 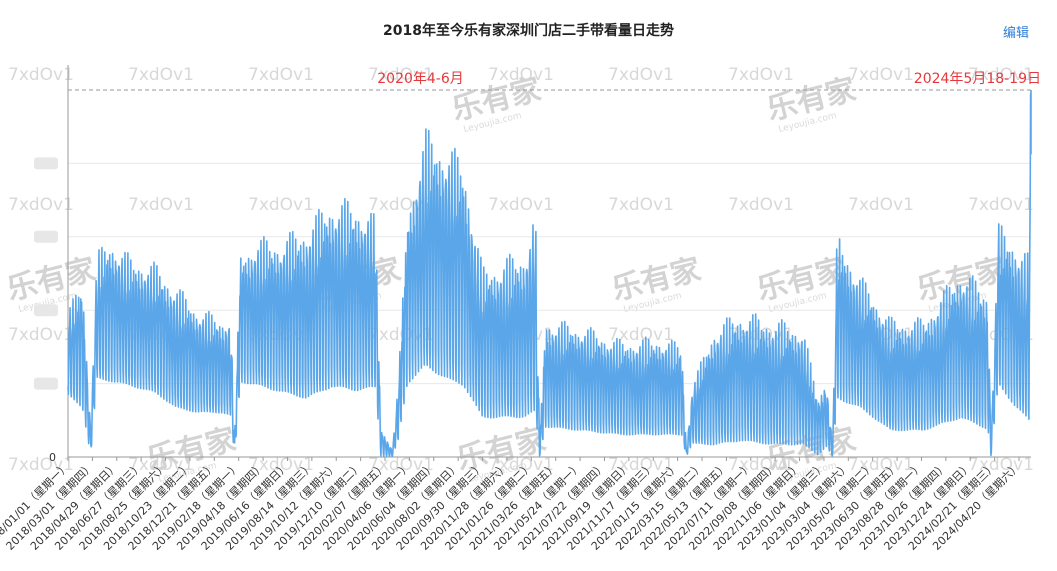 I want to click on edit-link: 编辑, so click(x=1016, y=33).